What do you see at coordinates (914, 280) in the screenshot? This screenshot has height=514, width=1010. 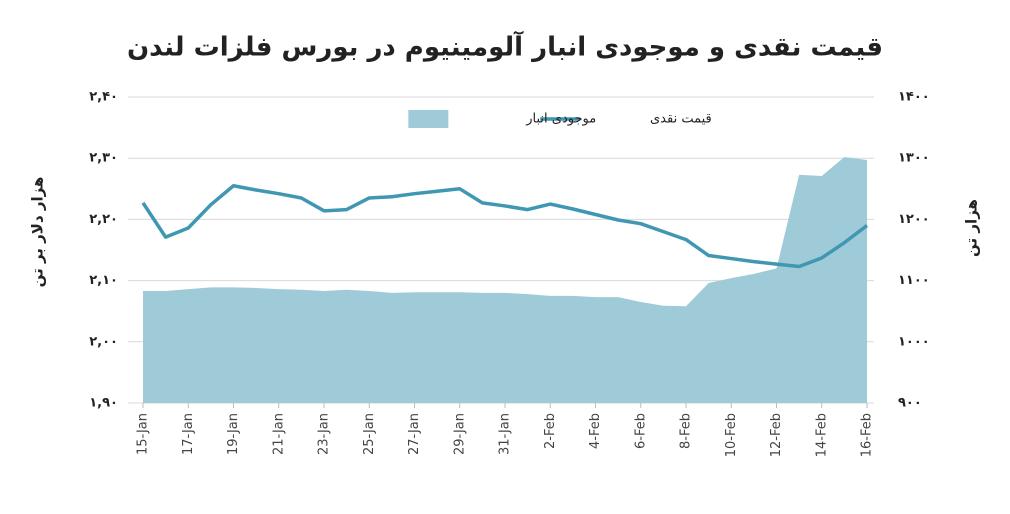 I see `y2-tick-label: ۱۱۰۰` at bounding box center [914, 280].